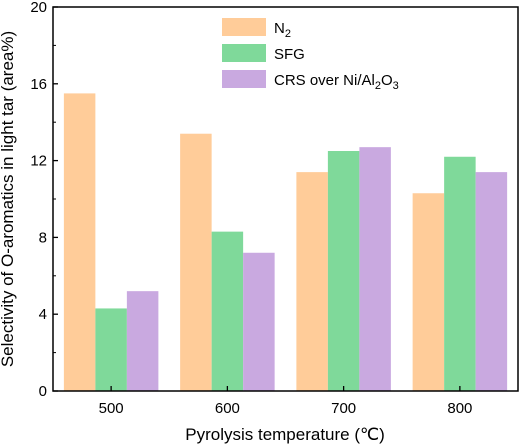  What do you see at coordinates (459, 408) in the screenshot?
I see `x-tick-label: 800` at bounding box center [459, 408].